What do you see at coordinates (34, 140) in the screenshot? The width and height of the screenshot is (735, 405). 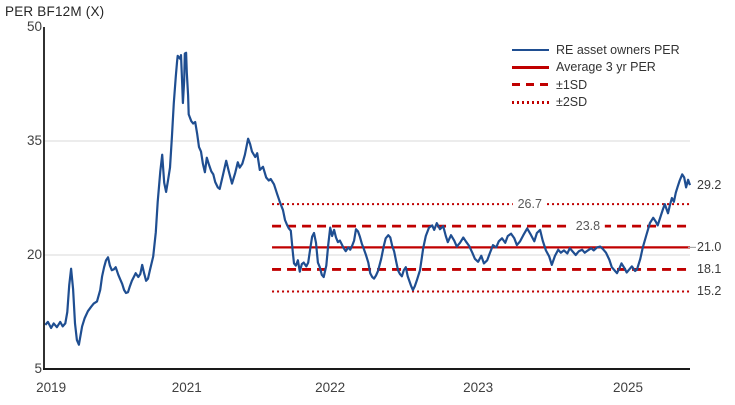 I see `y-axis-tick-35: 35` at bounding box center [34, 140].